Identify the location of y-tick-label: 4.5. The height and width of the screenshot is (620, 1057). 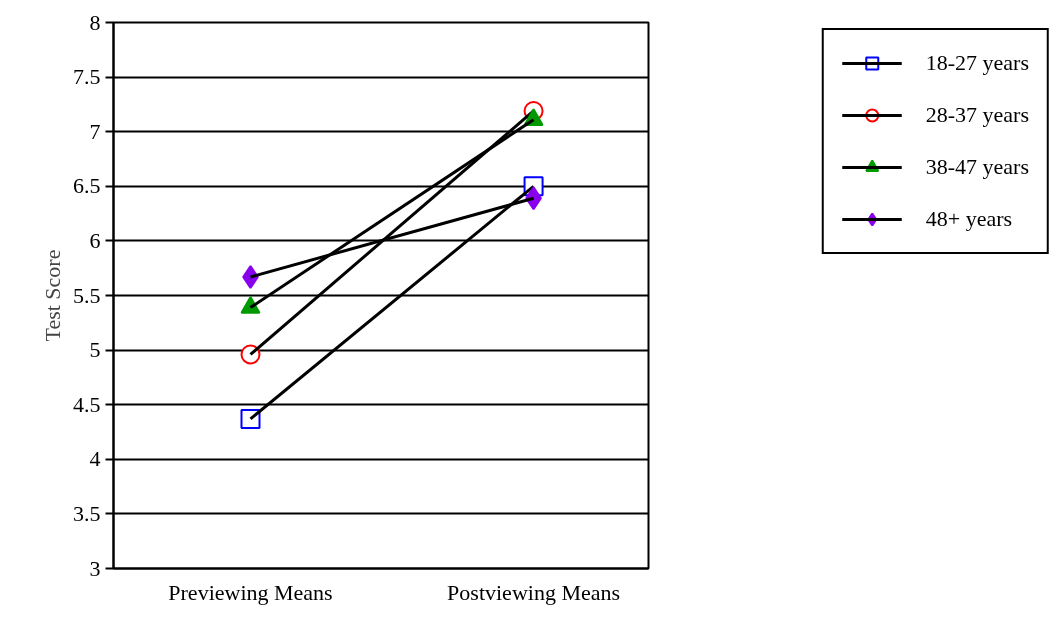
(87, 404).